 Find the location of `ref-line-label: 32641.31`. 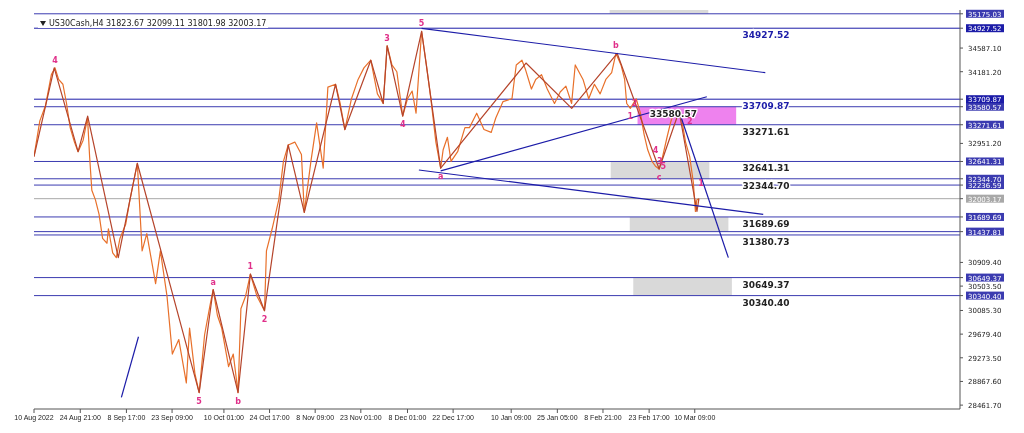

ref-line-label: 32641.31 is located at coordinates (766, 168).